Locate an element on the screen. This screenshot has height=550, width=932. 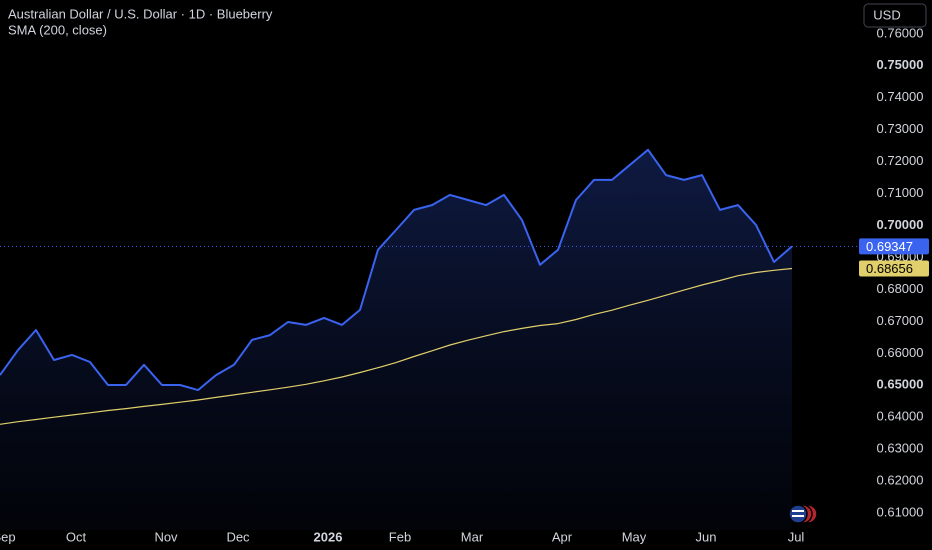
y-tick-label: 0.73000 is located at coordinates (900, 128).